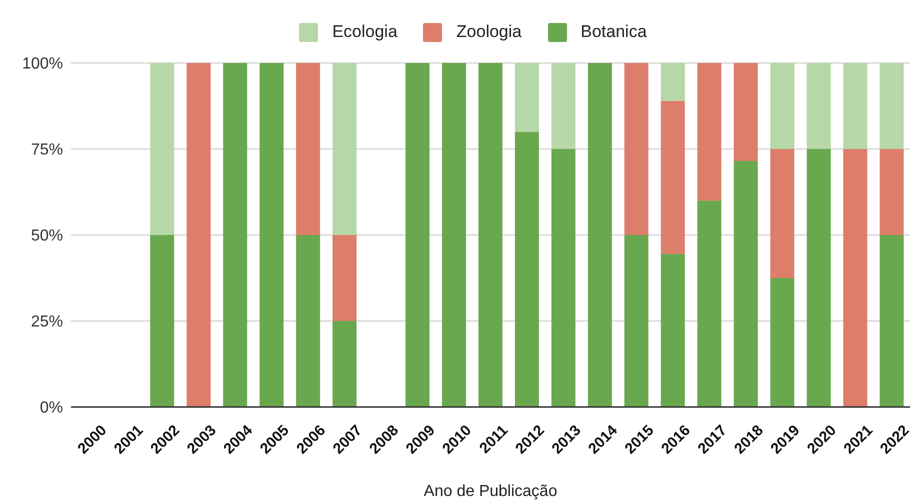  I want to click on y-tick-label: 50%, so click(46, 236).